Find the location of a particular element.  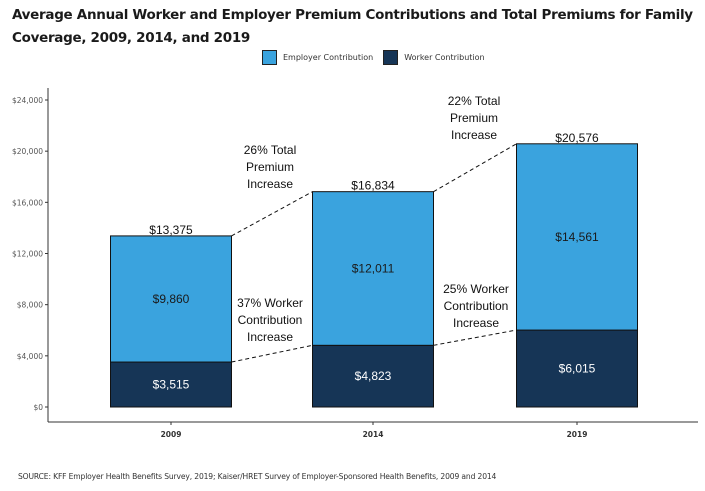

bar-worker-2019 is located at coordinates (577, 368).